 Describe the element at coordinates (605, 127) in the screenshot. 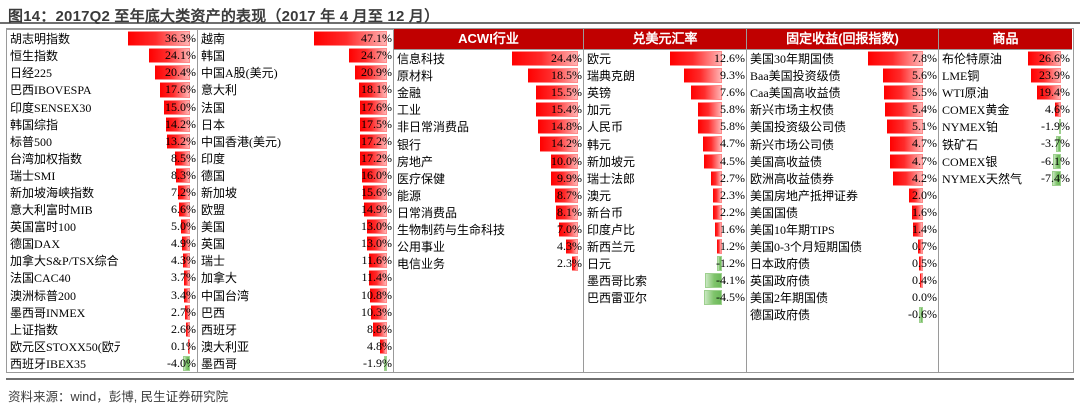

I see `asset-name: 人民币` at that location.